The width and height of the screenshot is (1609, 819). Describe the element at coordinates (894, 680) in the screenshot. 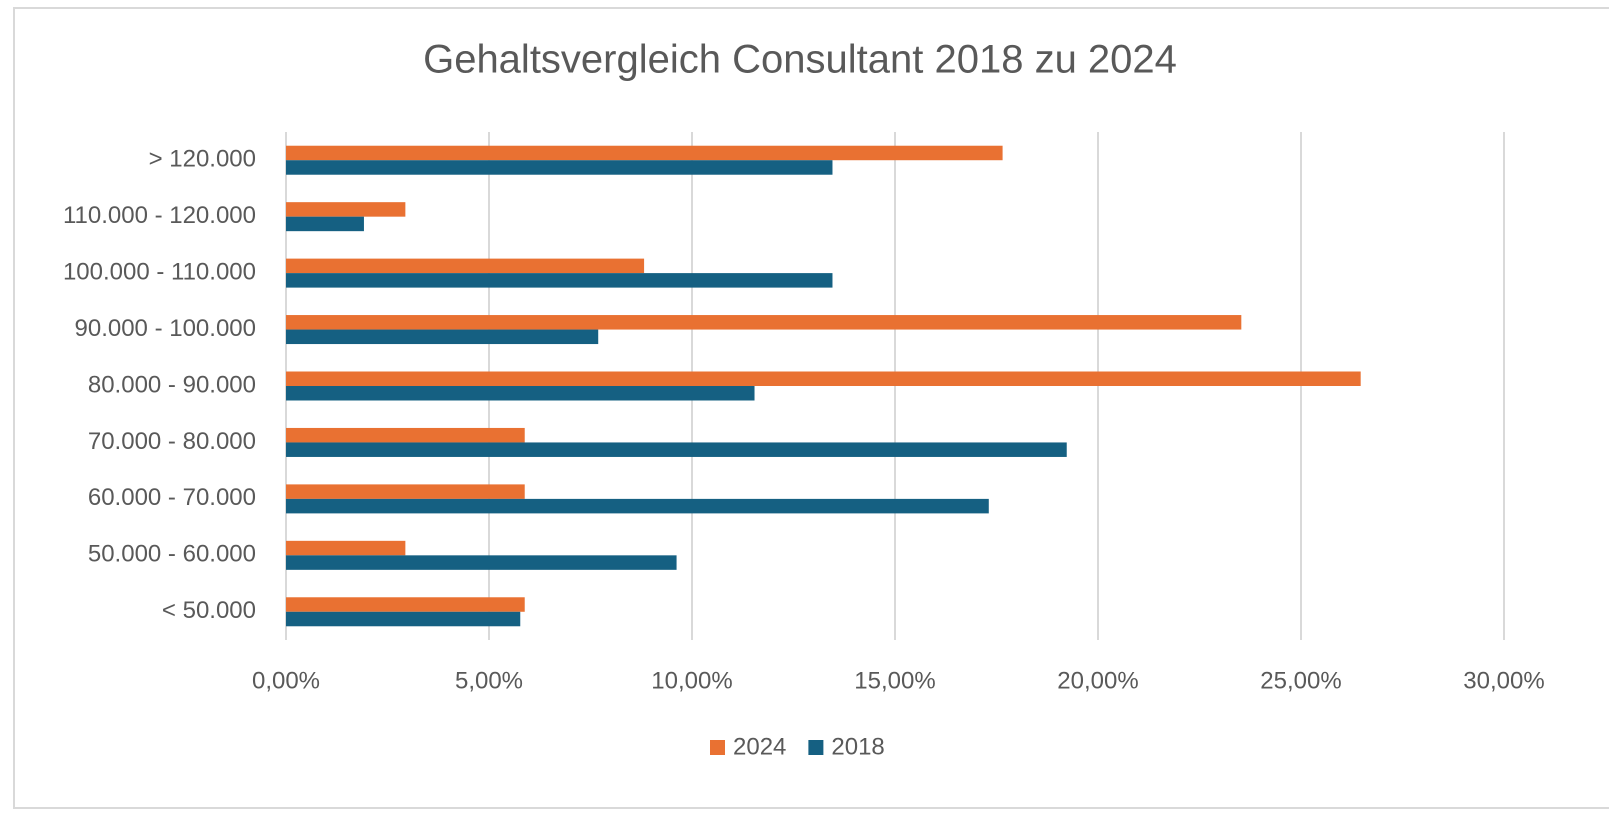

I see `x-tick-label: 15,00%` at that location.